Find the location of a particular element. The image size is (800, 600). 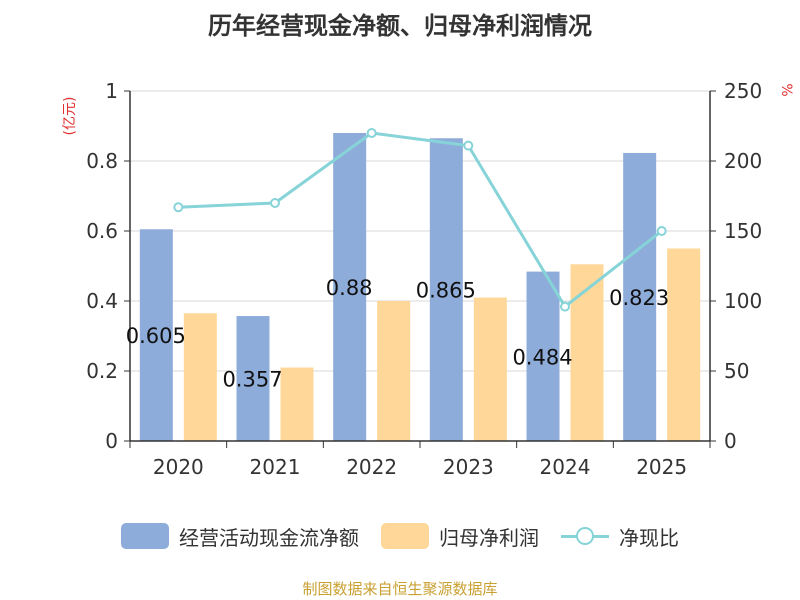

x-tick-label: 2022 is located at coordinates (371, 467).